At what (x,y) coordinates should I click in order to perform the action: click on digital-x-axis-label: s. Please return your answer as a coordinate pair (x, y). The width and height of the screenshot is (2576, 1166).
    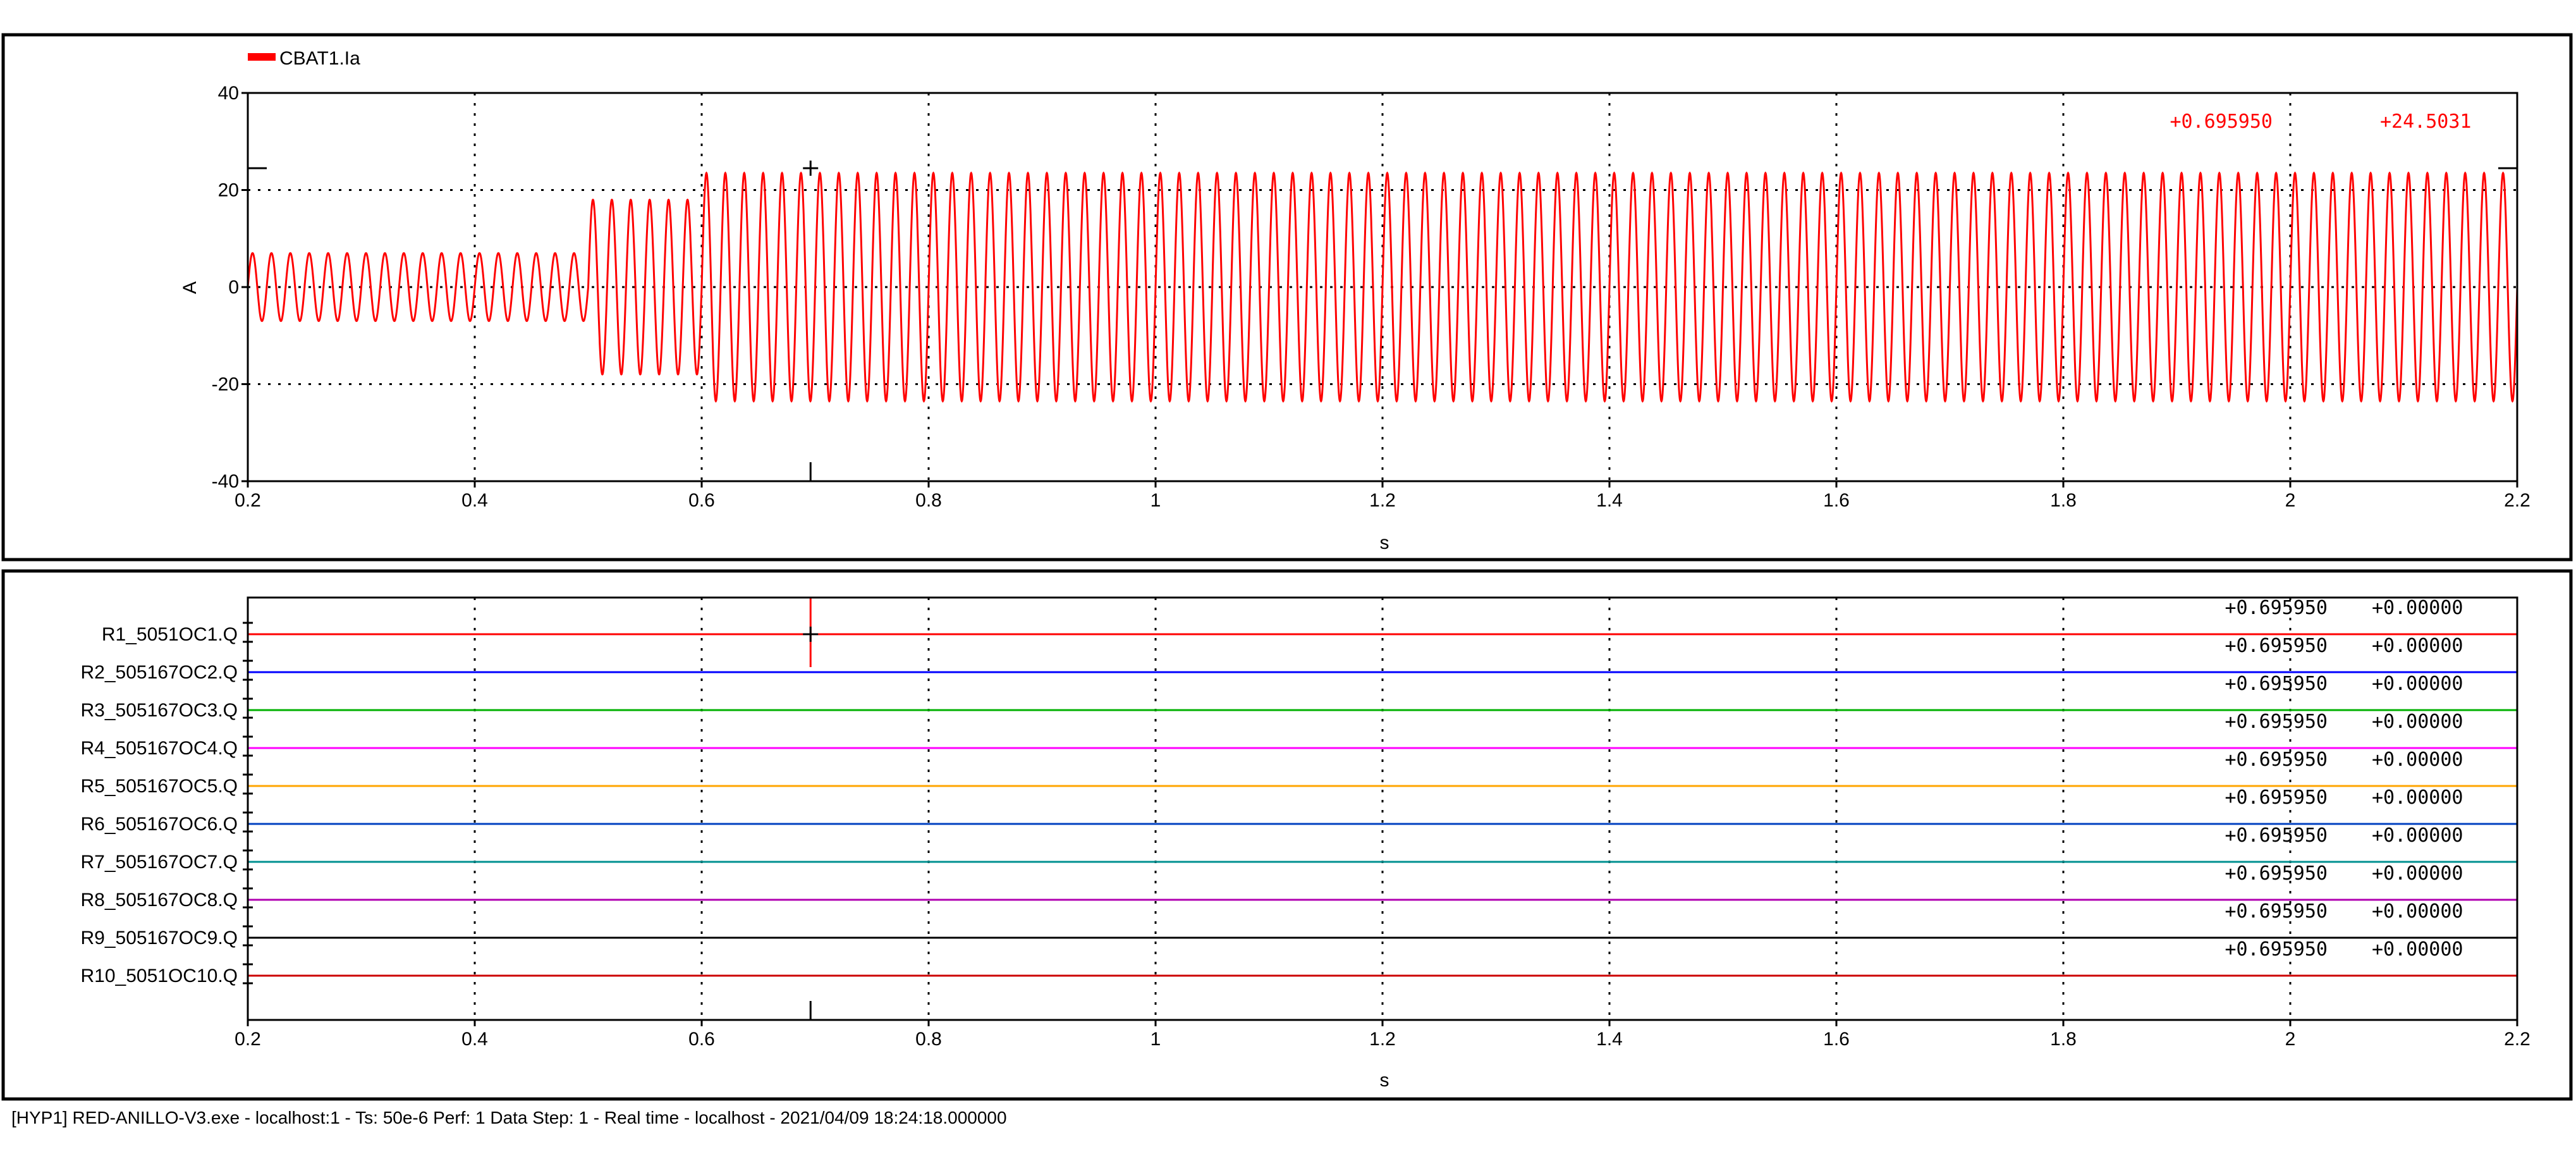
    Looking at the image, I should click on (1384, 1080).